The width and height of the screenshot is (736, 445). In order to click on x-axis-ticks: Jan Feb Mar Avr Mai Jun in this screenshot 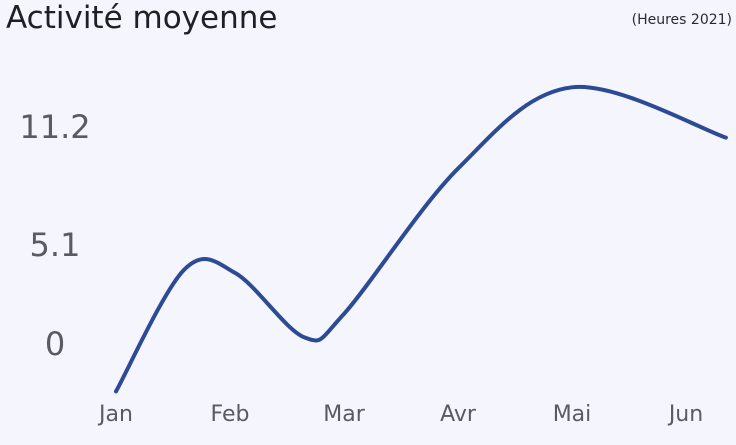, I will do `click(400, 414)`.